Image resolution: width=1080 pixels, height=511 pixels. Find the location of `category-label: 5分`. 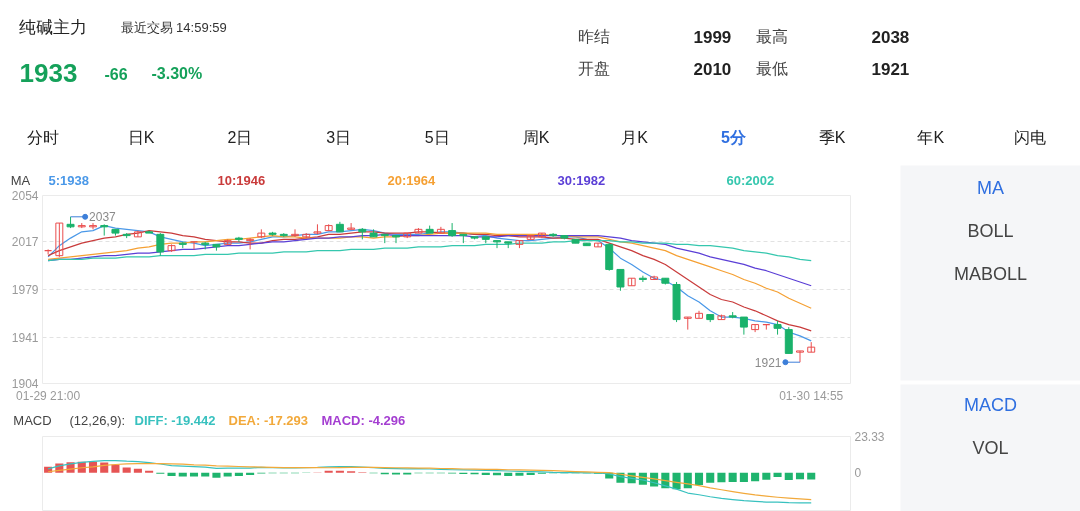

category-label: 5分 is located at coordinates (733, 137).